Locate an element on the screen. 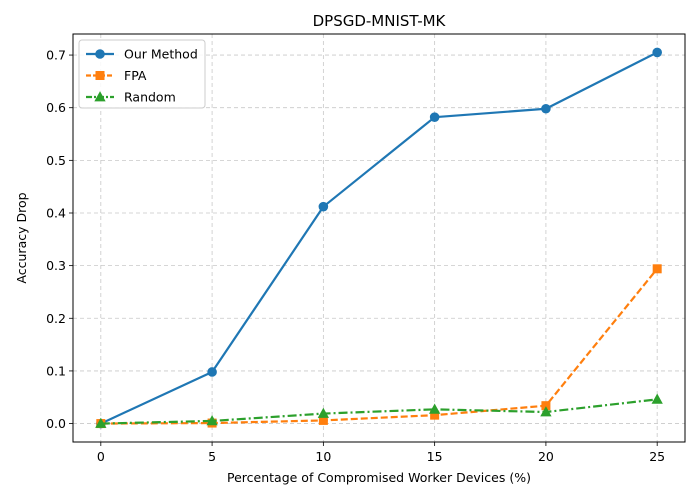 This screenshot has width=700, height=504. x-tick-label: 25 is located at coordinates (657, 456).